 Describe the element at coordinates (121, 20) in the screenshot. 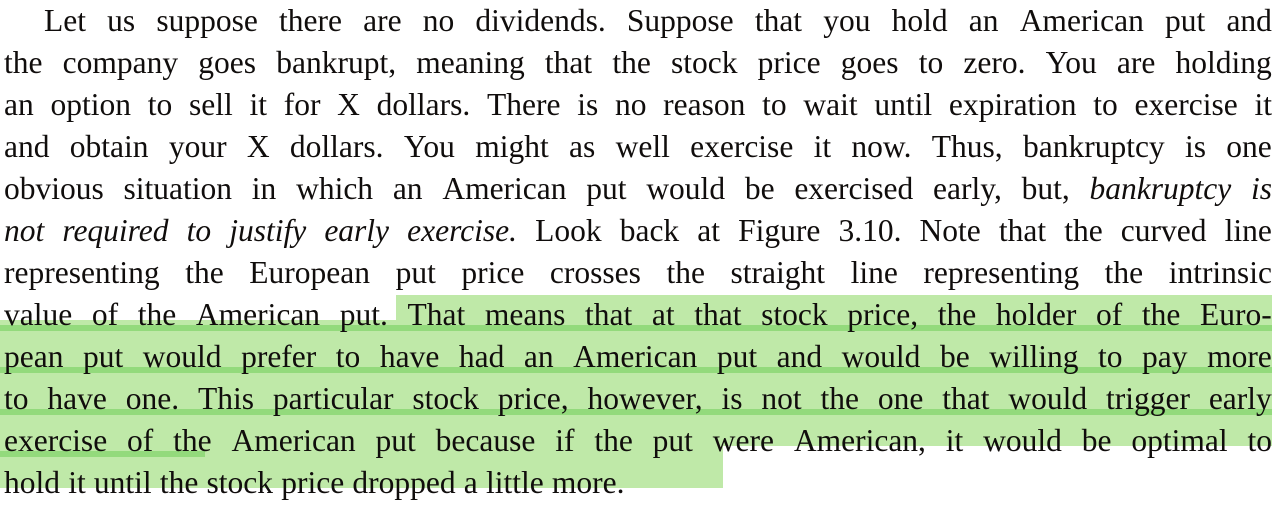

I see `word: us` at that location.